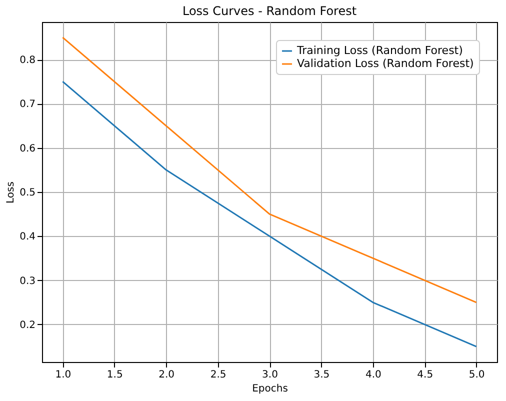  Describe the element at coordinates (218, 375) in the screenshot. I see `x-tick-label: 2.5` at that location.